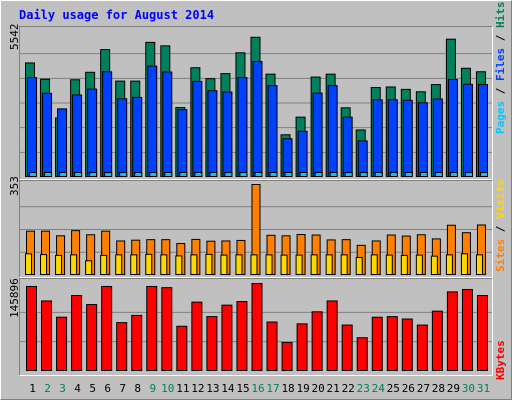 Image resolution: width=512 pixels, height=405 pixels. I want to click on side-label-sep-3: /, so click(500, 229).